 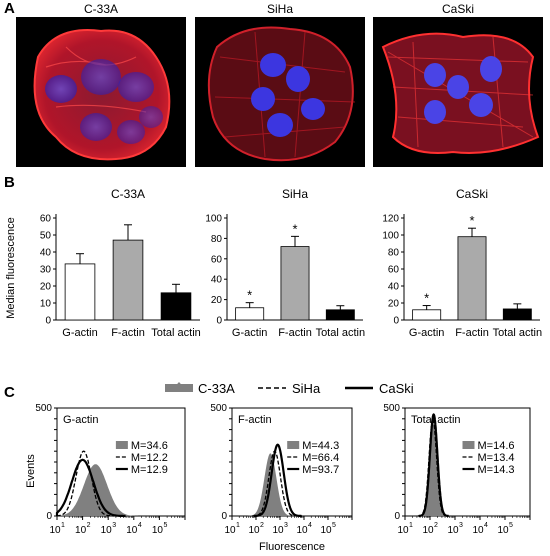 I want to click on micrograph-caski-image, so click(x=460, y=93).